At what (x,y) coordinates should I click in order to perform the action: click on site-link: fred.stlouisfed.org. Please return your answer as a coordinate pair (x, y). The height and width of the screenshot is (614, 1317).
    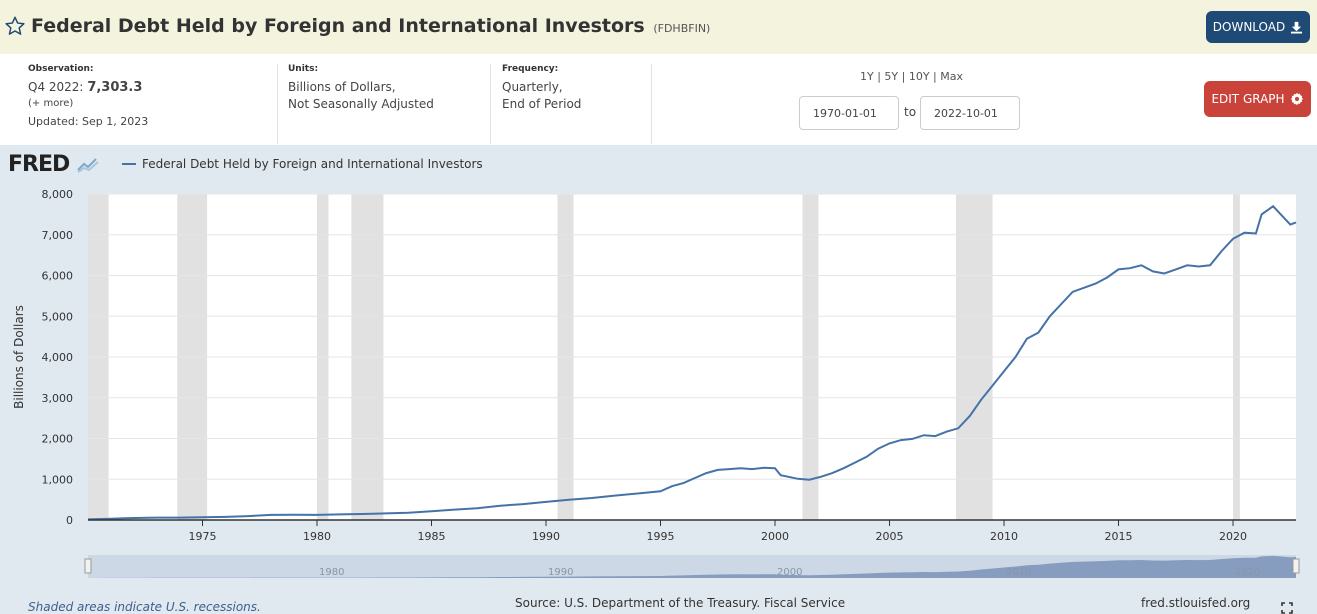
    Looking at the image, I should click on (1196, 603).